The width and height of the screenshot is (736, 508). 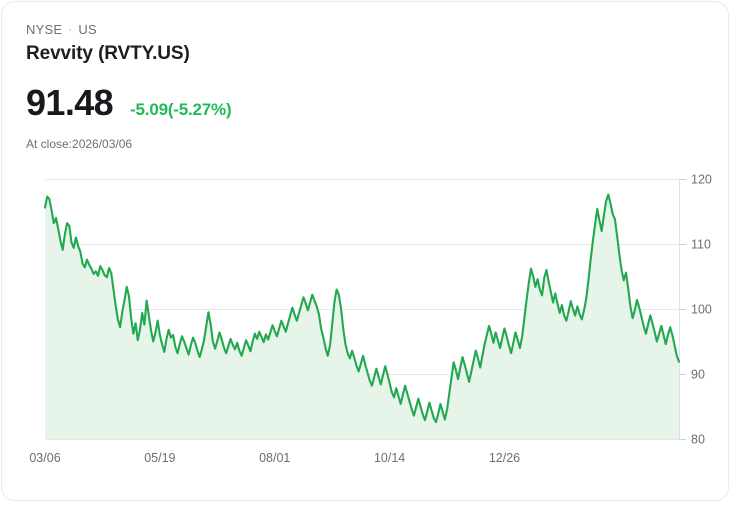 I want to click on x-axis-tick-label: 05/19, so click(x=159, y=458).